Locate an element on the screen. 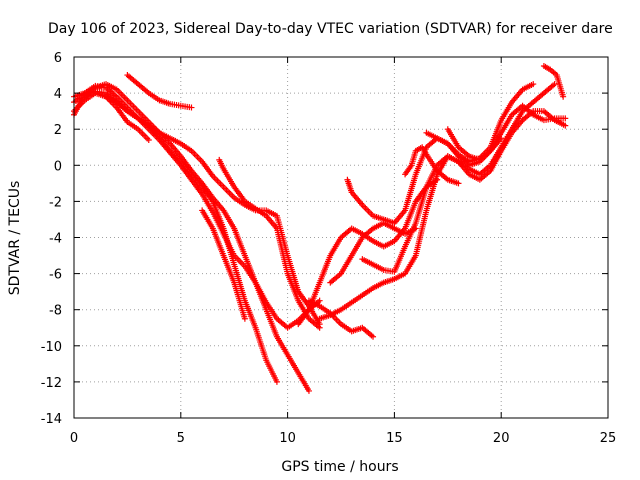  y-tick-label: -10 is located at coordinates (51, 347).